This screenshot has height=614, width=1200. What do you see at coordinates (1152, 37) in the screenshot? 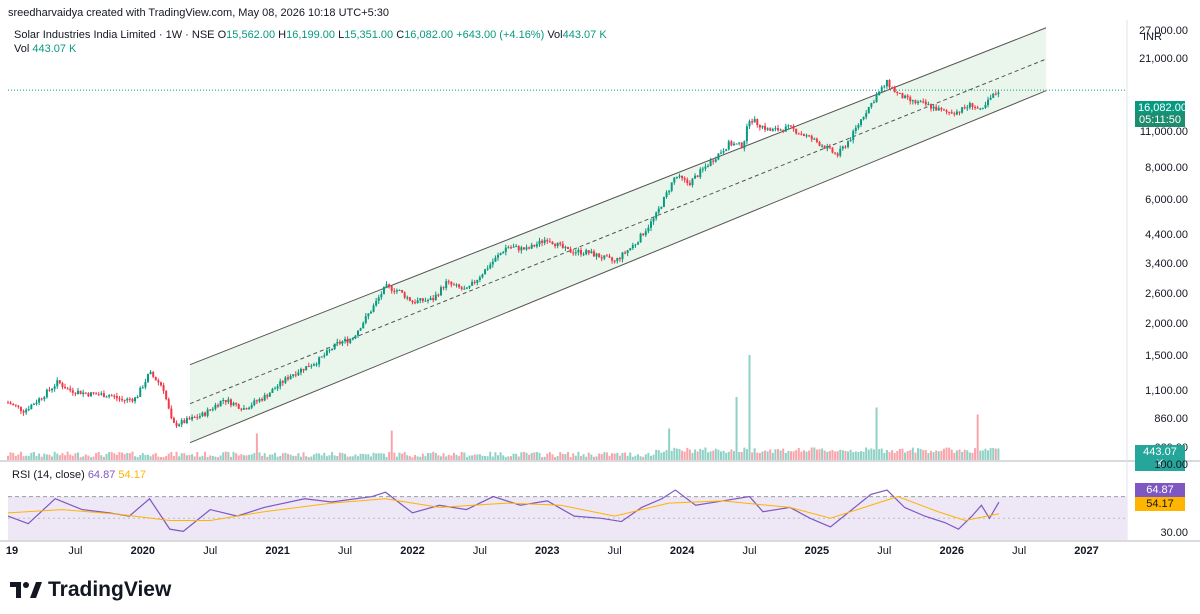
I see `currency-label: INR` at bounding box center [1152, 37].